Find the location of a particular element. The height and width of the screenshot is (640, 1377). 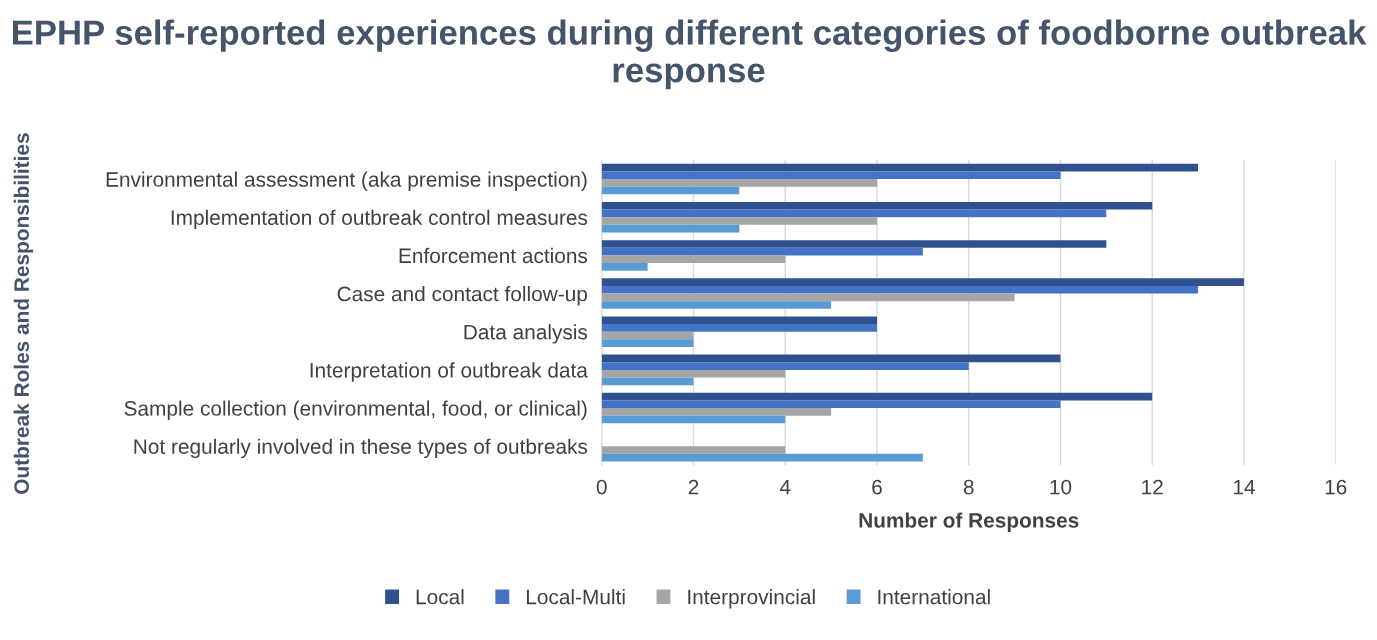

x-tick-label: 8 is located at coordinates (968, 487).